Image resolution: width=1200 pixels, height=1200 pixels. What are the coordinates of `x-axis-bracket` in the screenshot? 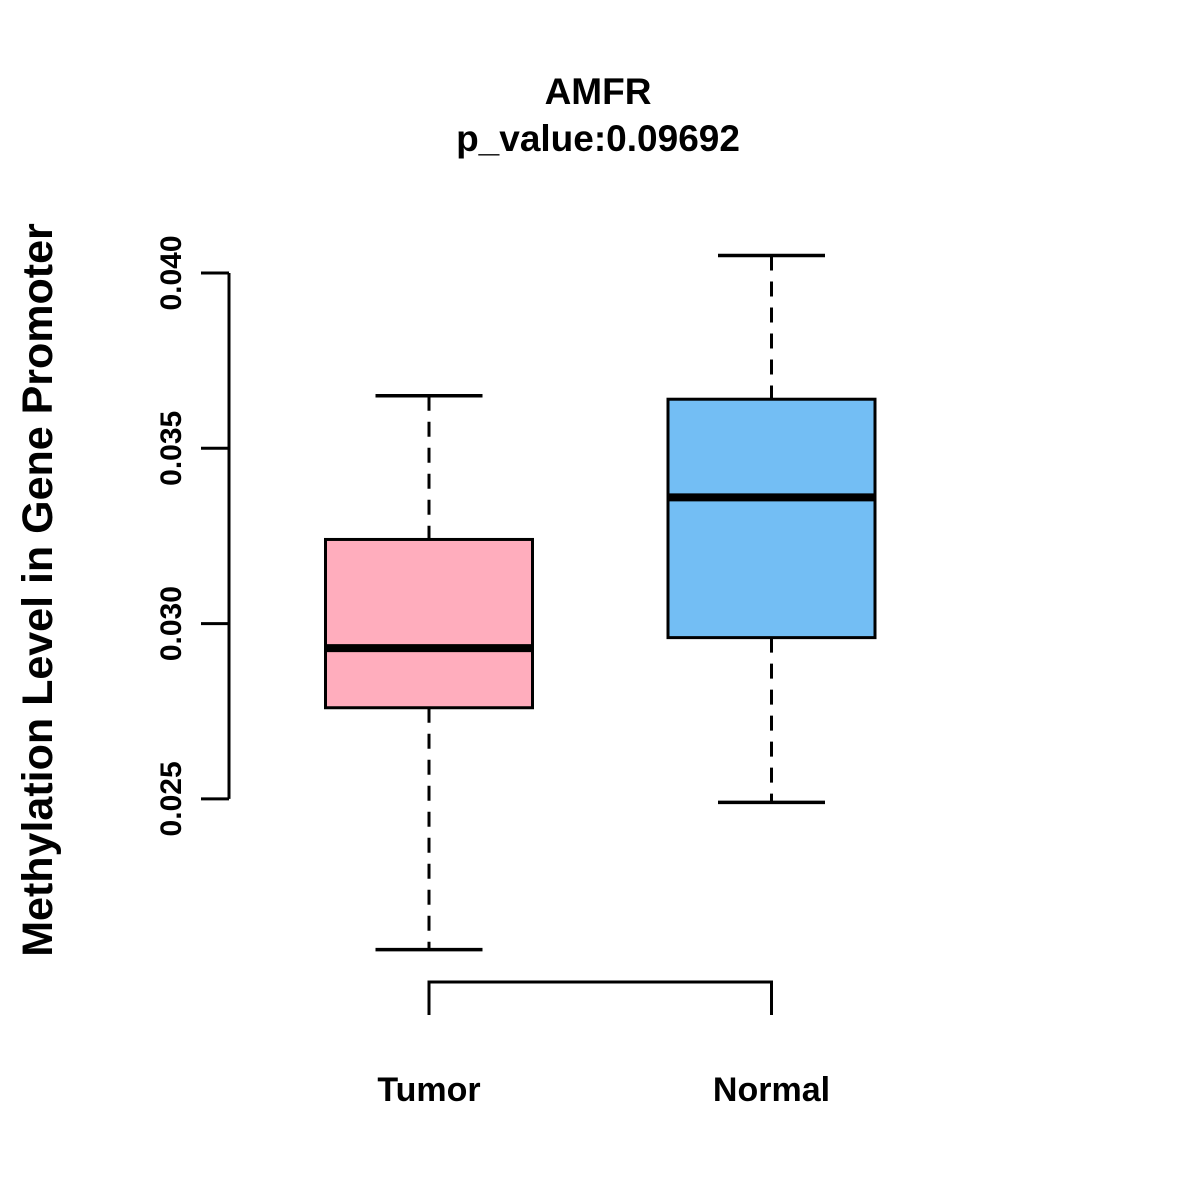 It's located at (600, 997).